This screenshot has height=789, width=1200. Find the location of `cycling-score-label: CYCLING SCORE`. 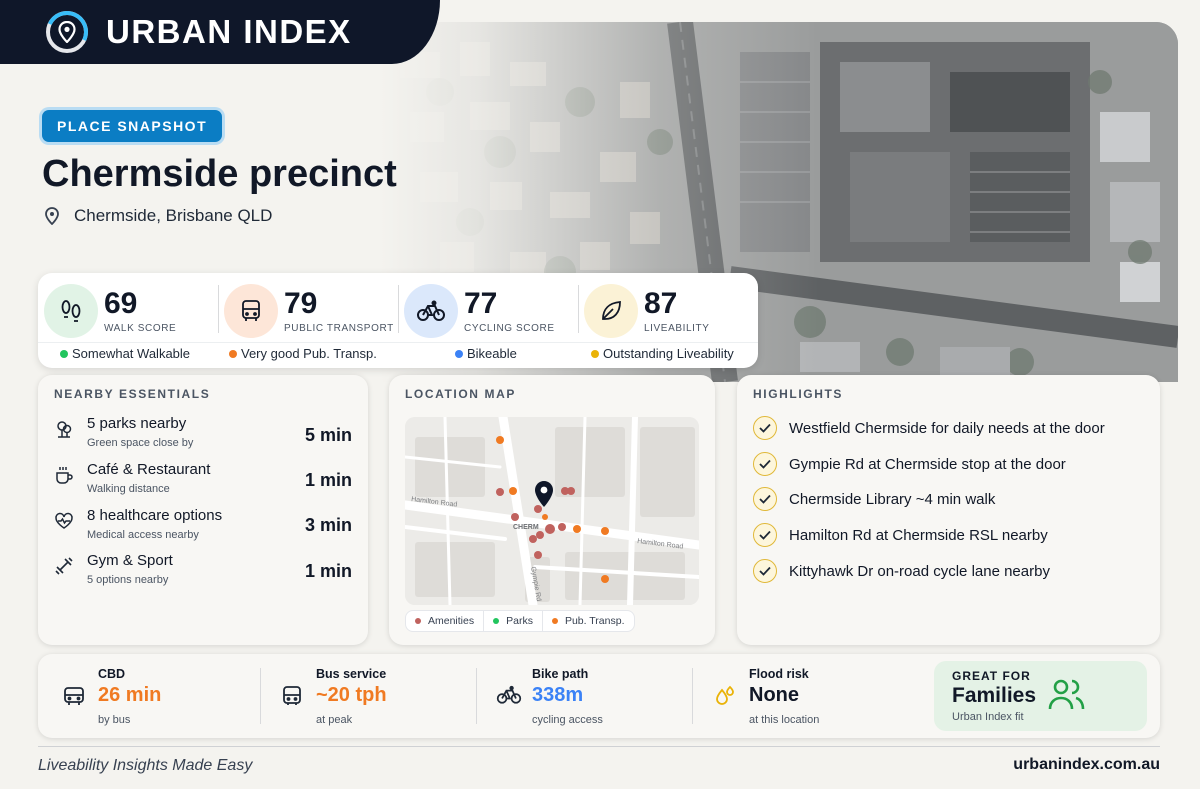

cycling-score-label: CYCLING SCORE is located at coordinates (509, 328).